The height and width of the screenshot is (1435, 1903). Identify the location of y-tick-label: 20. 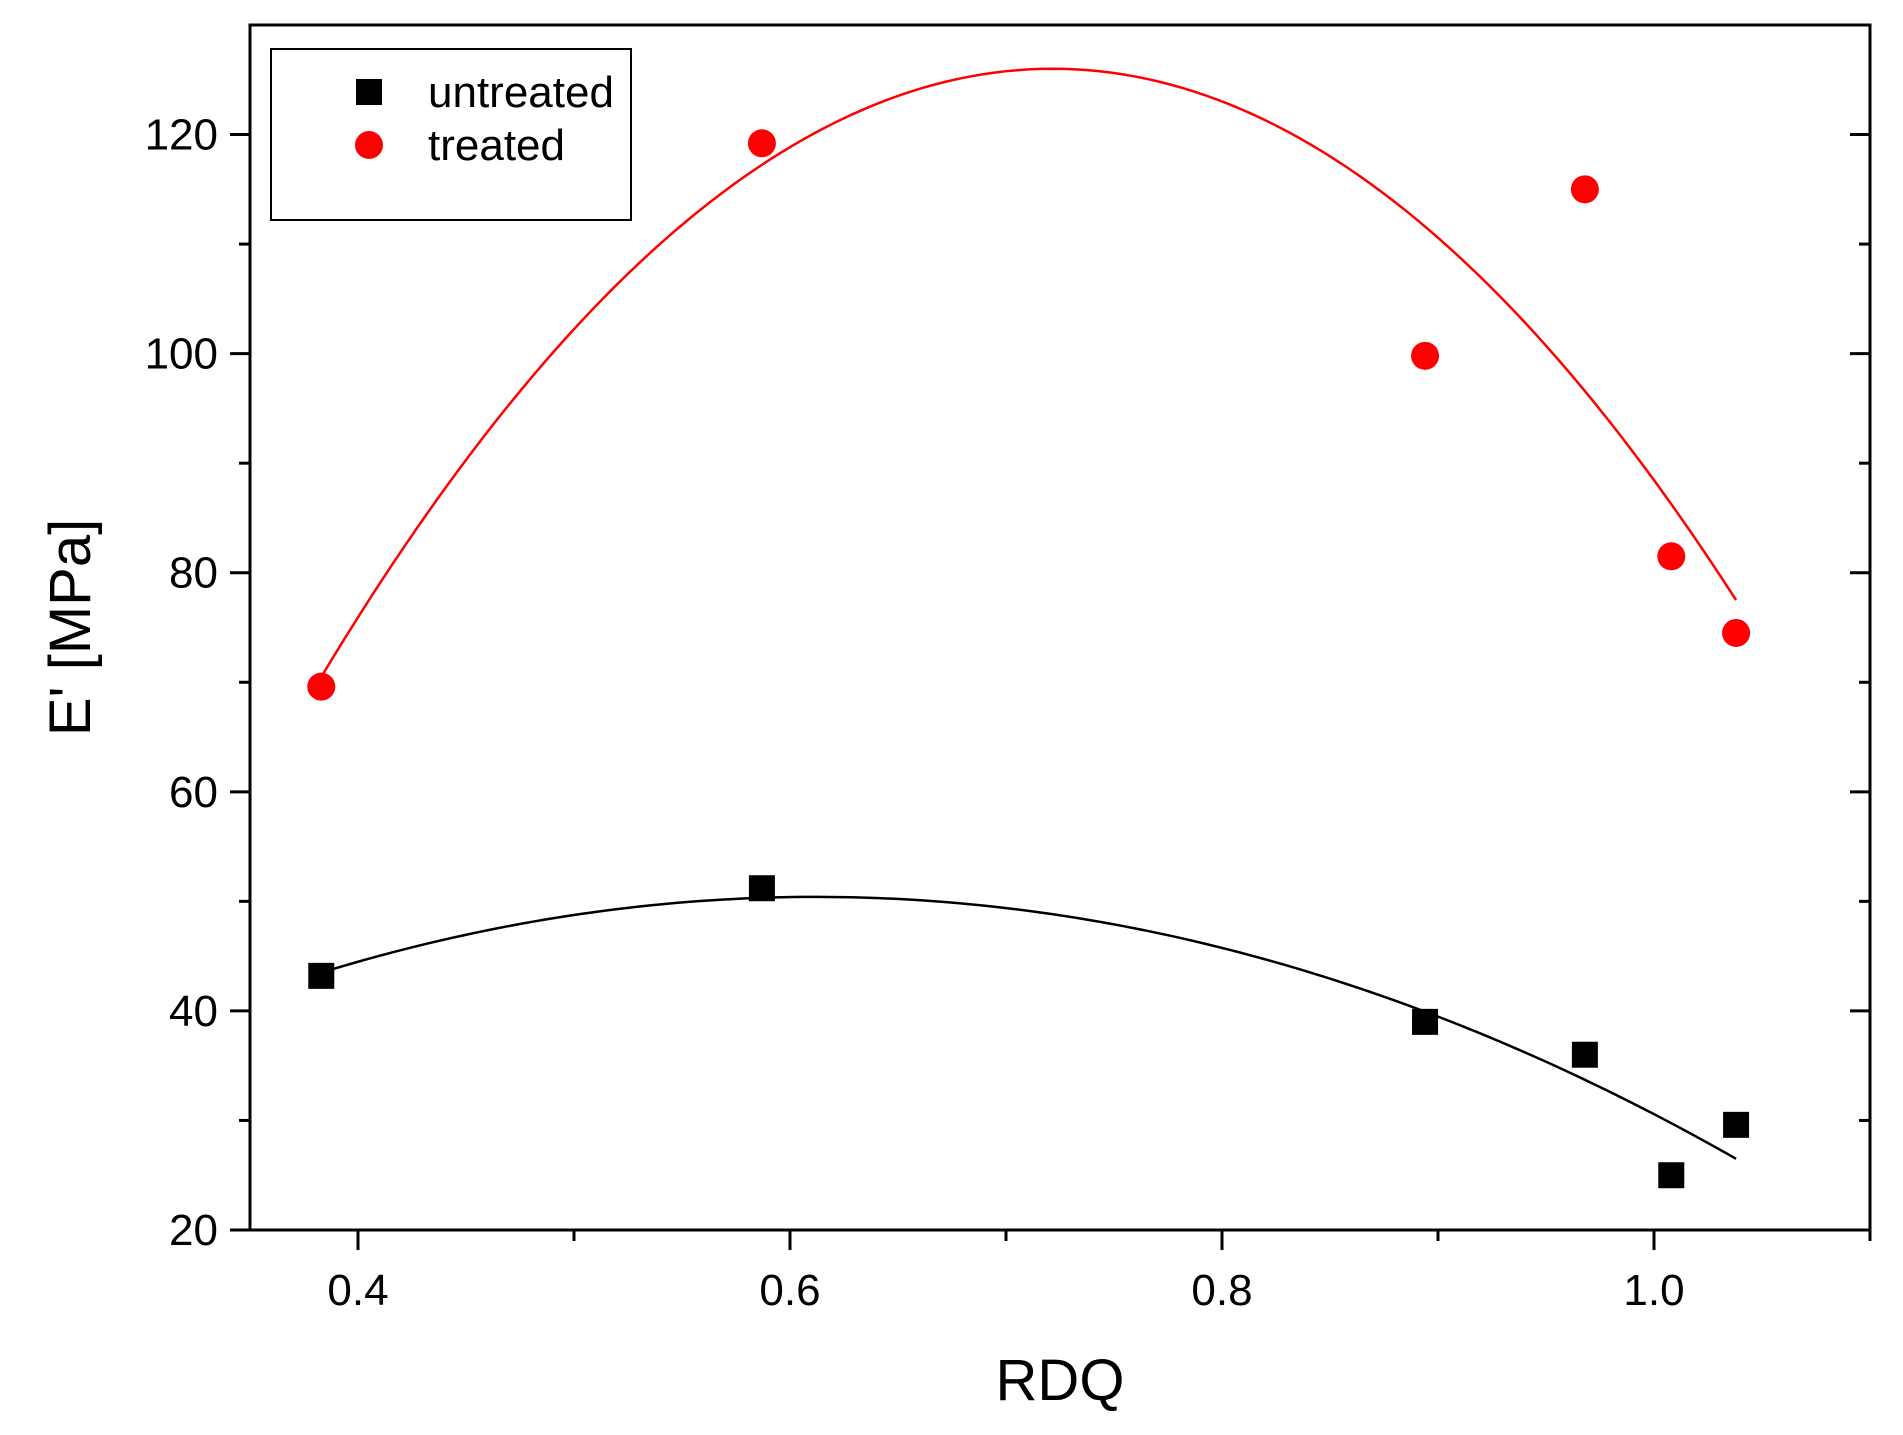
(193, 1230).